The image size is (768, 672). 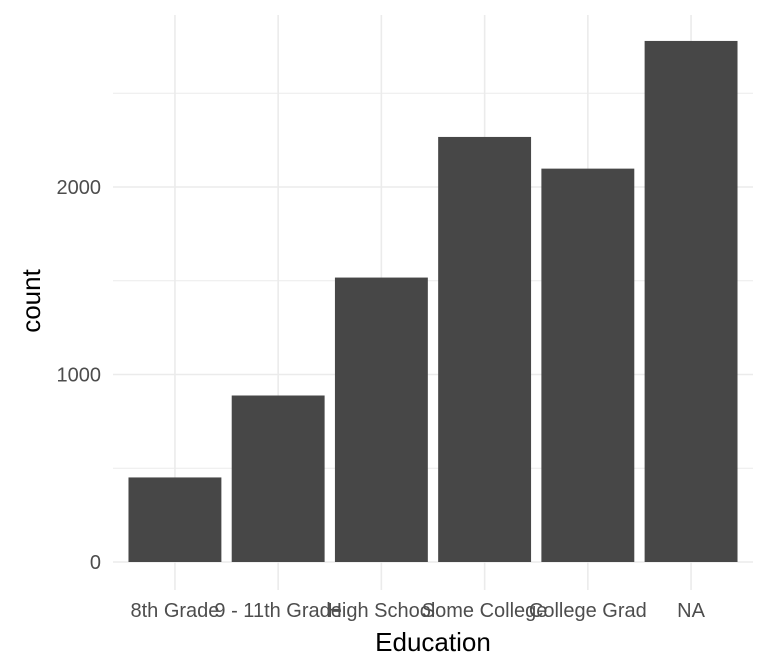 What do you see at coordinates (381, 611) in the screenshot?
I see `x-tick-label: High School` at bounding box center [381, 611].